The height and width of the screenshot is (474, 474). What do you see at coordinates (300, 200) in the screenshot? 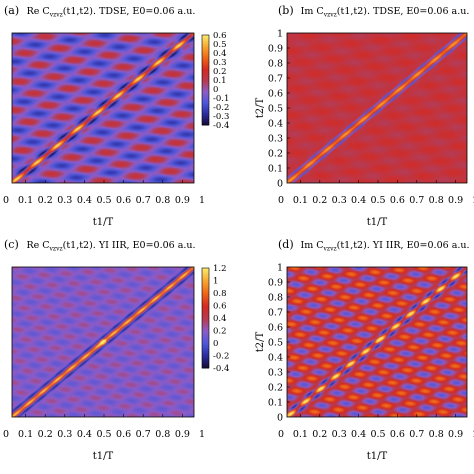
I see `x-tick-label: 0.1` at bounding box center [300, 200].